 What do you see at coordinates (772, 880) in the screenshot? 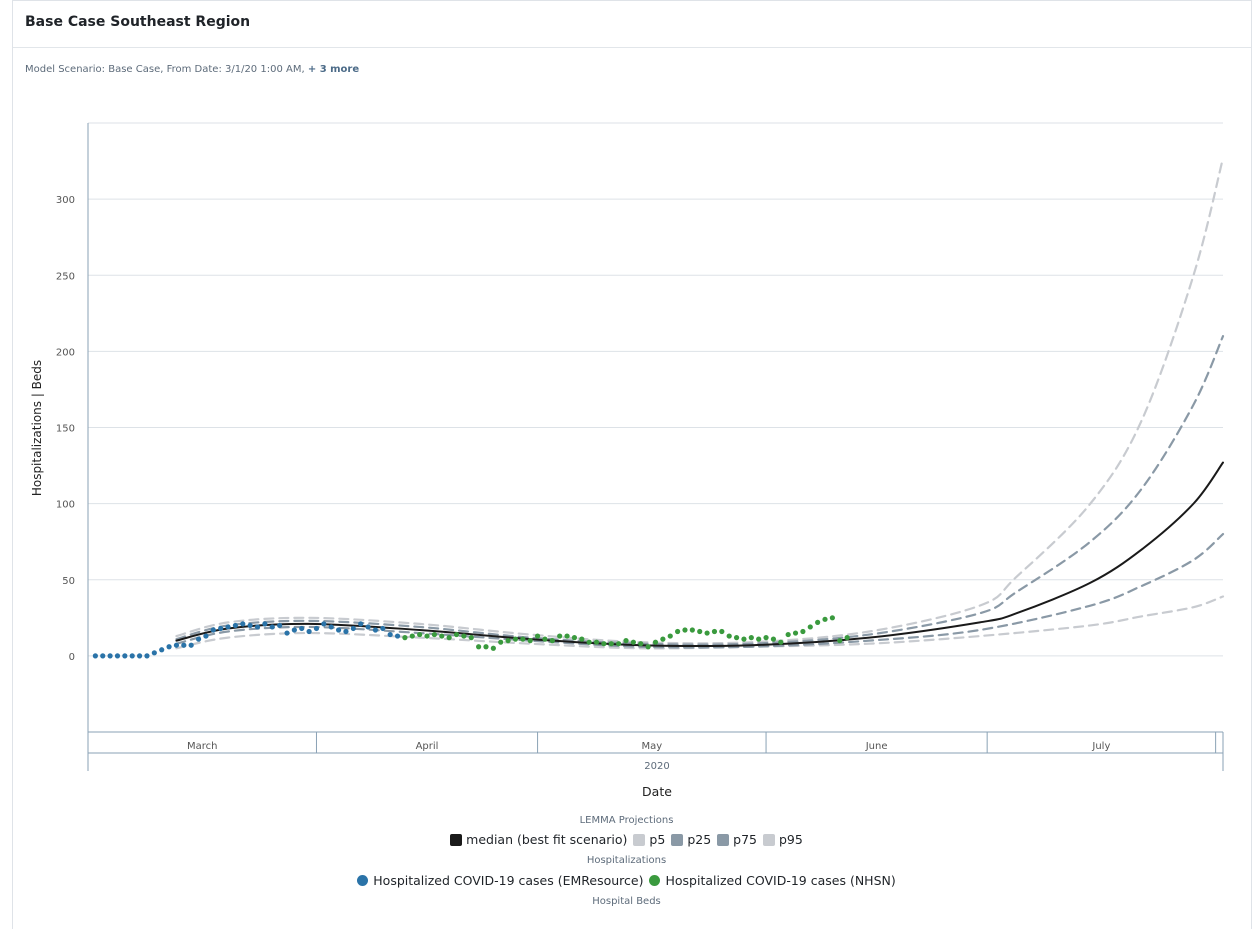
I see `legend-item: Hospitalized COVID-19 cases (NHSN)` at bounding box center [772, 880].